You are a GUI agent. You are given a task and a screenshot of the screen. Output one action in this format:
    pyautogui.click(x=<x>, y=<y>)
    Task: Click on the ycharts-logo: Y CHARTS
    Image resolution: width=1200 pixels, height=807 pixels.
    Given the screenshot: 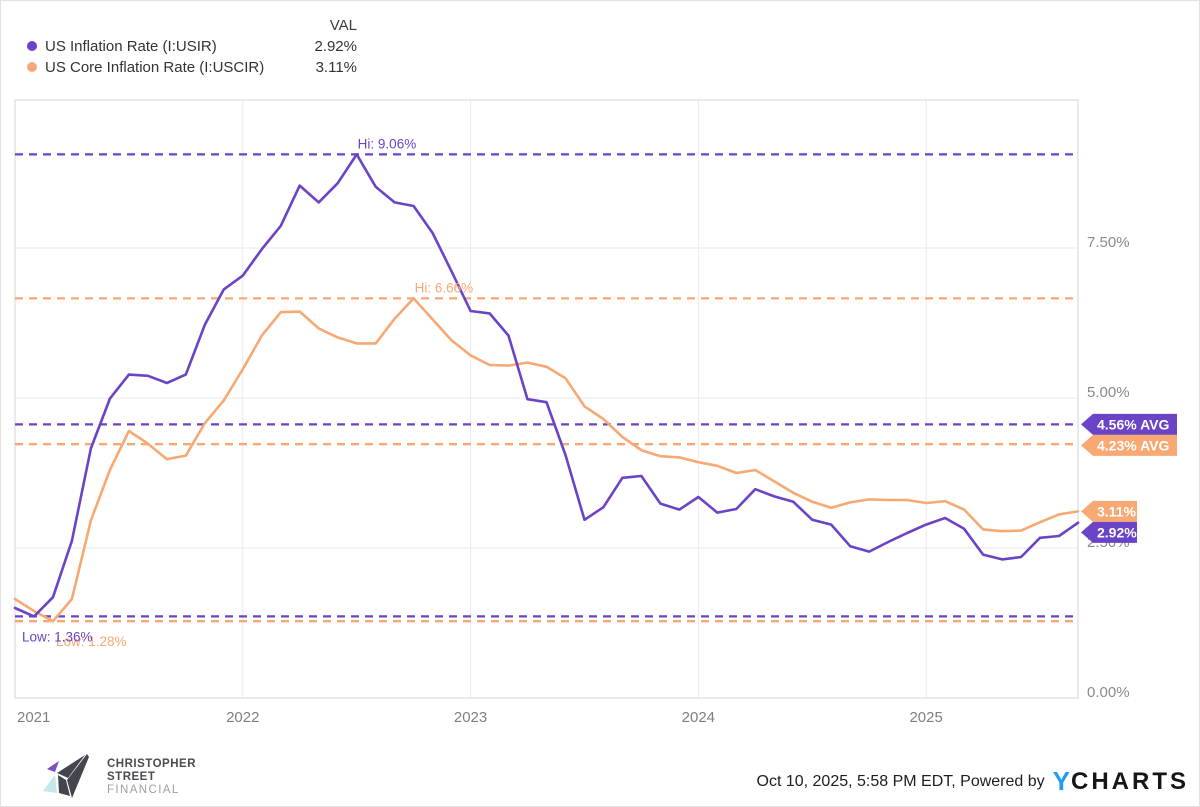 What is the action you would take?
    pyautogui.click(x=1121, y=781)
    